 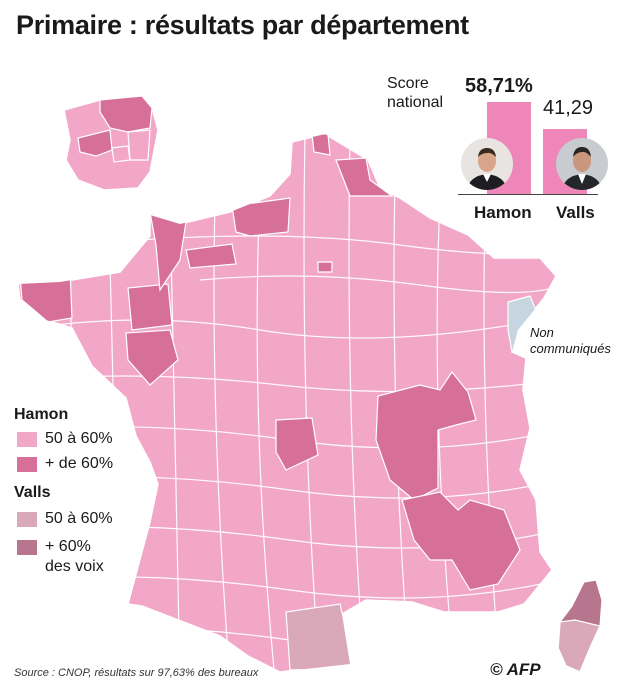 I want to click on legend-hamon-title: Hamon, so click(x=41, y=414).